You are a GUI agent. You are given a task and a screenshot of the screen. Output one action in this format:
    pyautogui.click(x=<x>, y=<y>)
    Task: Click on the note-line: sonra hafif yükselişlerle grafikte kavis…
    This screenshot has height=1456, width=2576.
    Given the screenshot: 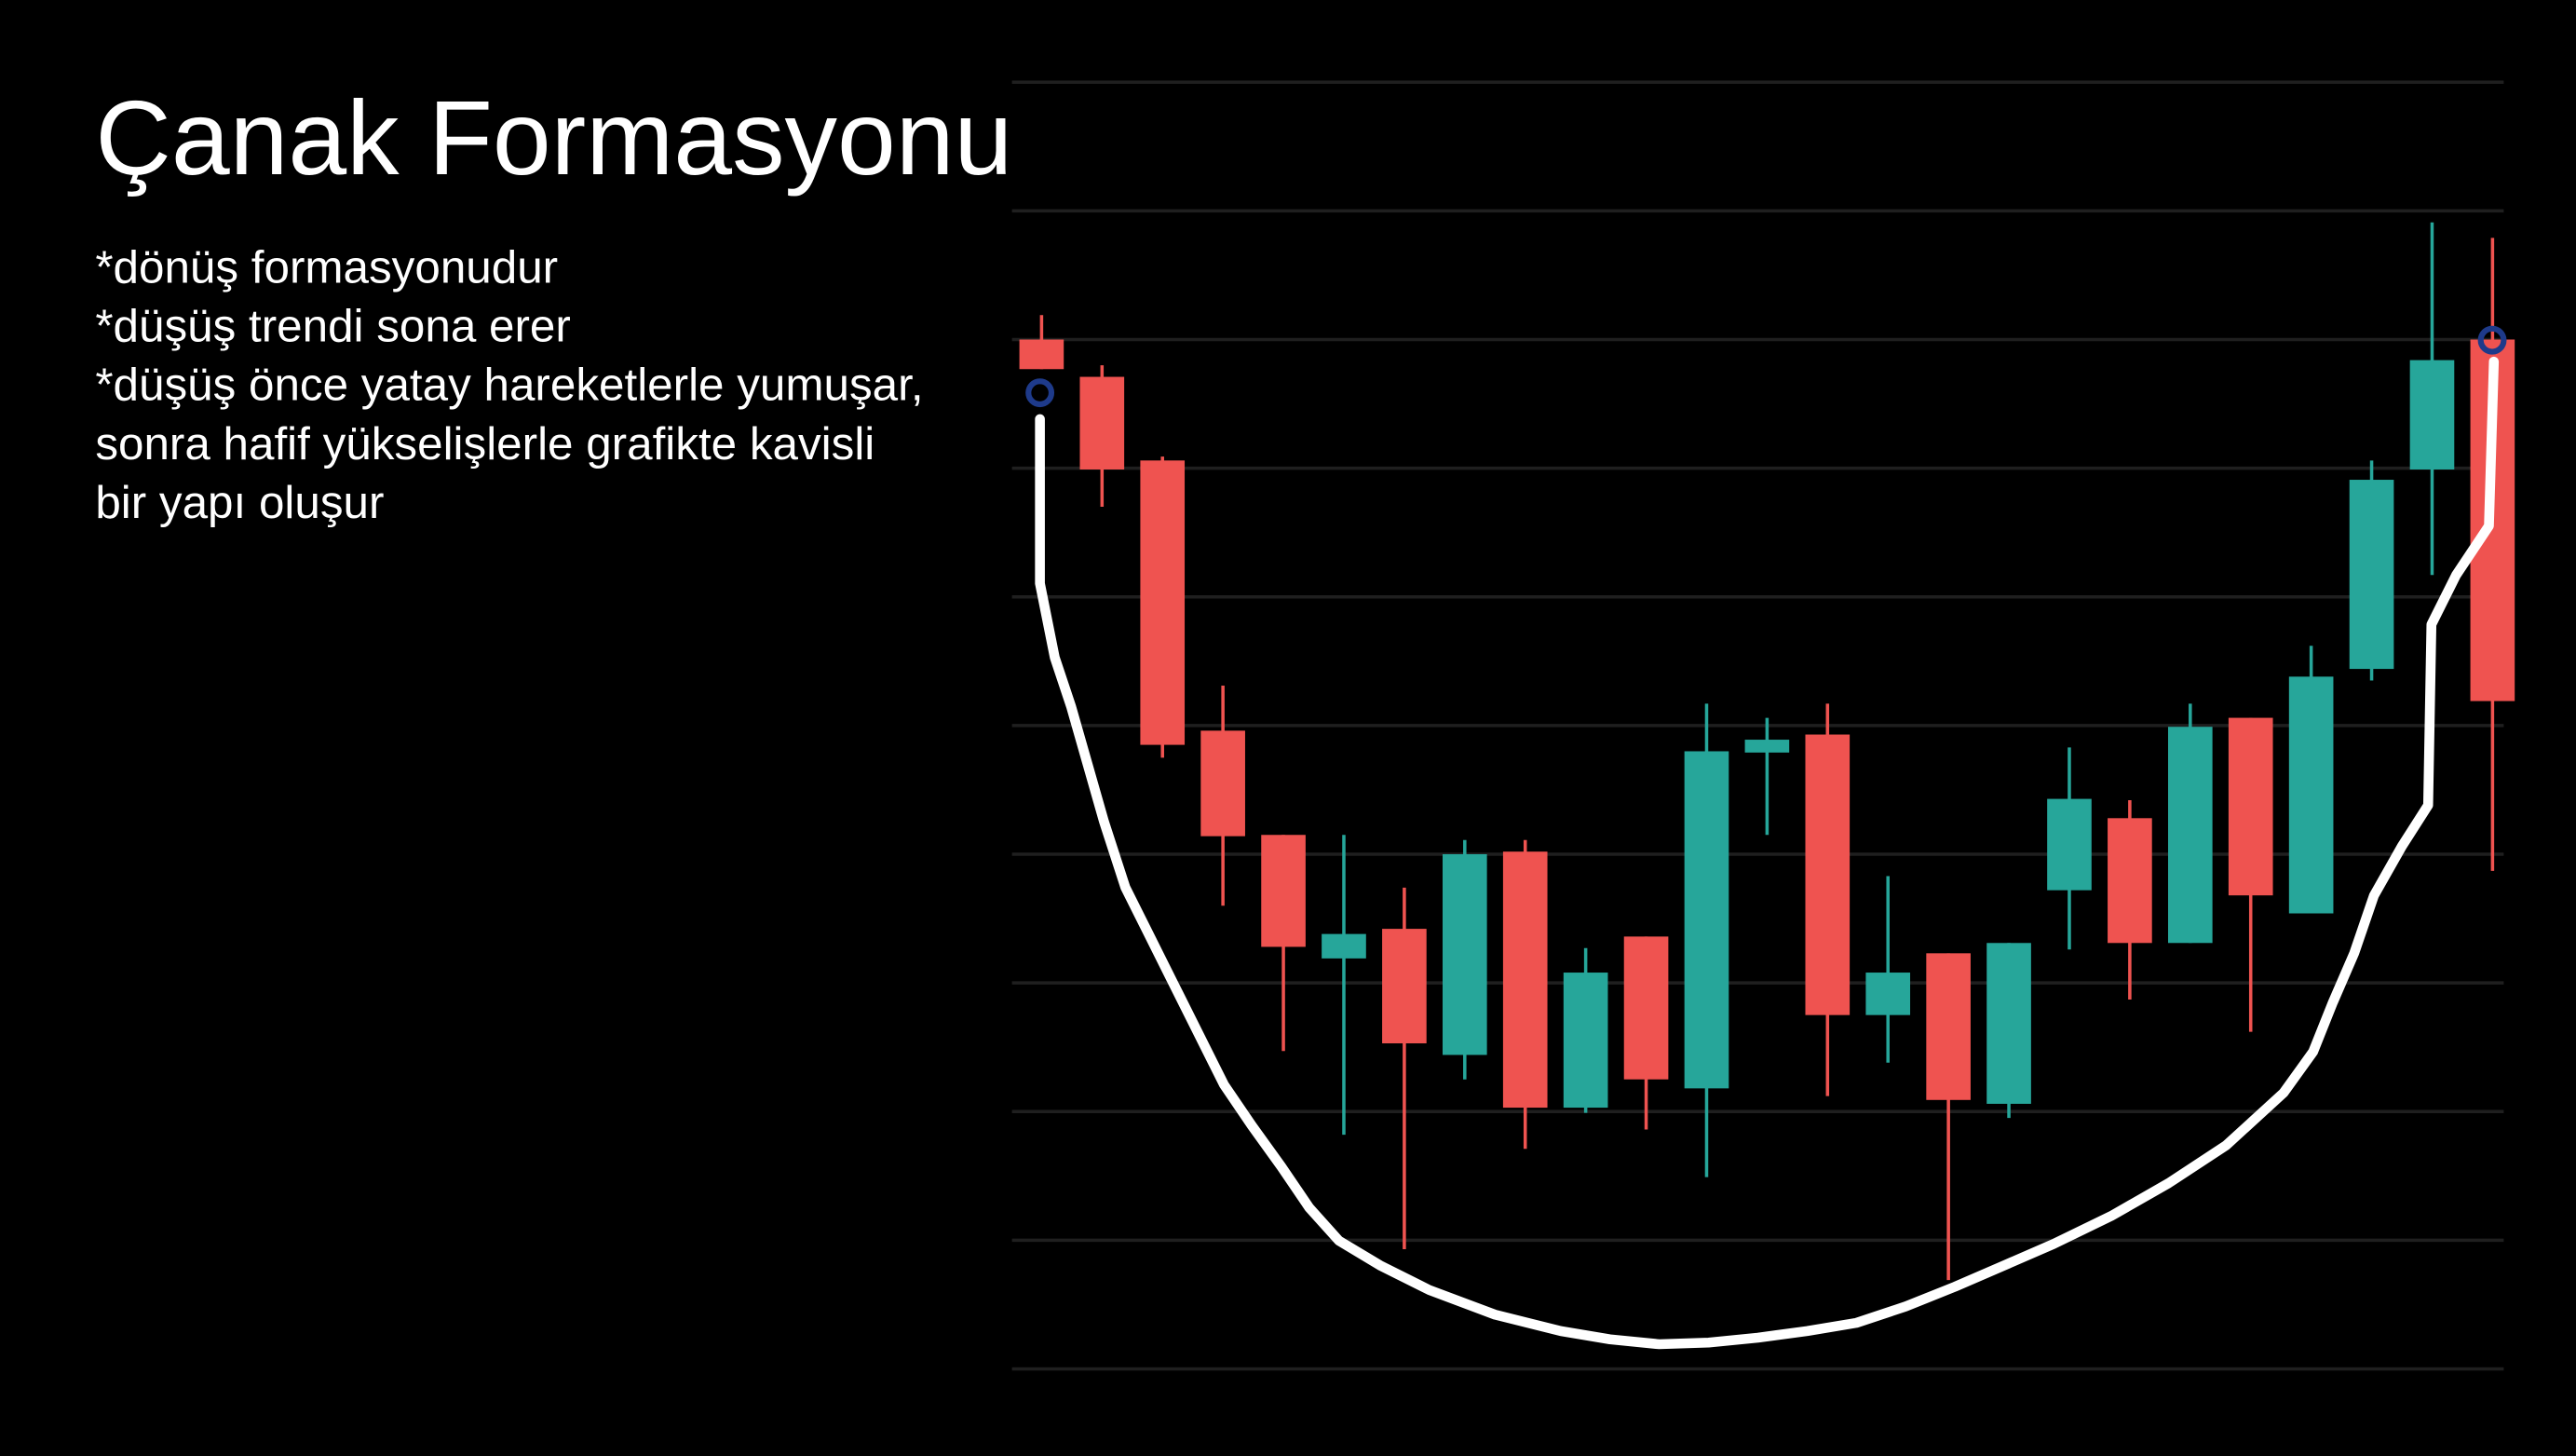 What is the action you would take?
    pyautogui.click(x=484, y=443)
    